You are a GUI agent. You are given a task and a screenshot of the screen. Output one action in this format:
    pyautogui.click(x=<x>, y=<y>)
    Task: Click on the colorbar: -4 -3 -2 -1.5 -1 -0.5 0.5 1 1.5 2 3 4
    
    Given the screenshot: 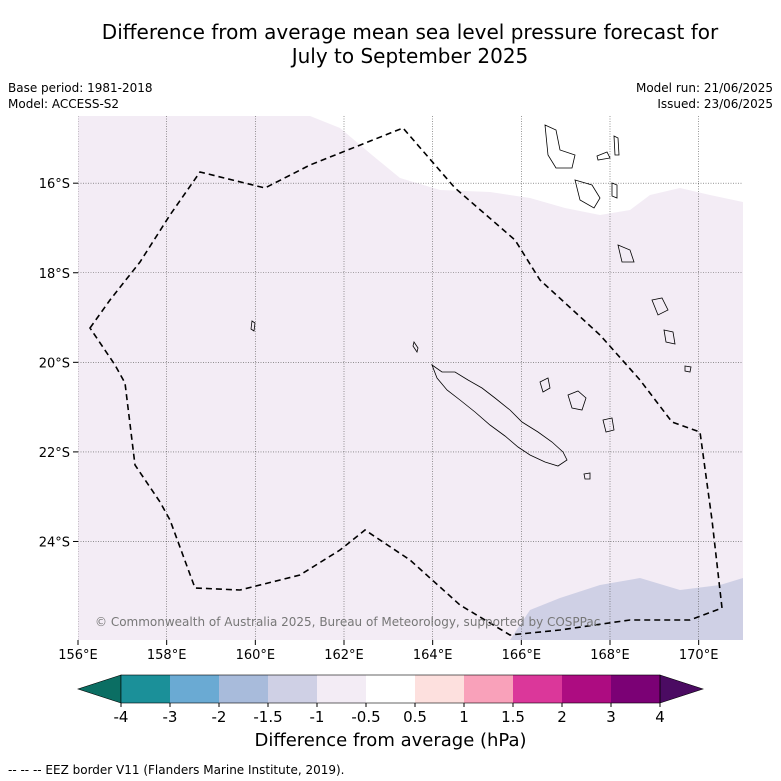 What is the action you would take?
    pyautogui.click(x=390, y=700)
    